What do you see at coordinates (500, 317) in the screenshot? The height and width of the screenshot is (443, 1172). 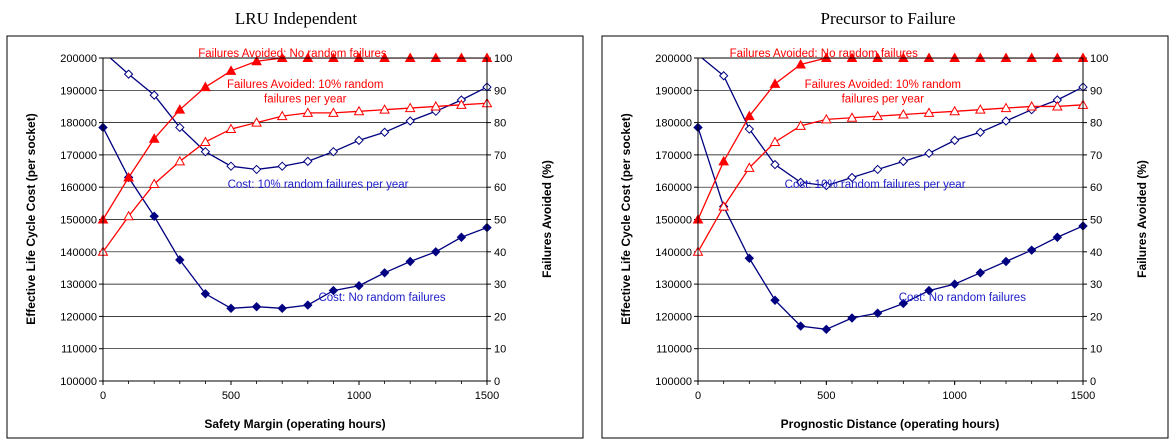 I see `y2-tick-label: 20` at bounding box center [500, 317].